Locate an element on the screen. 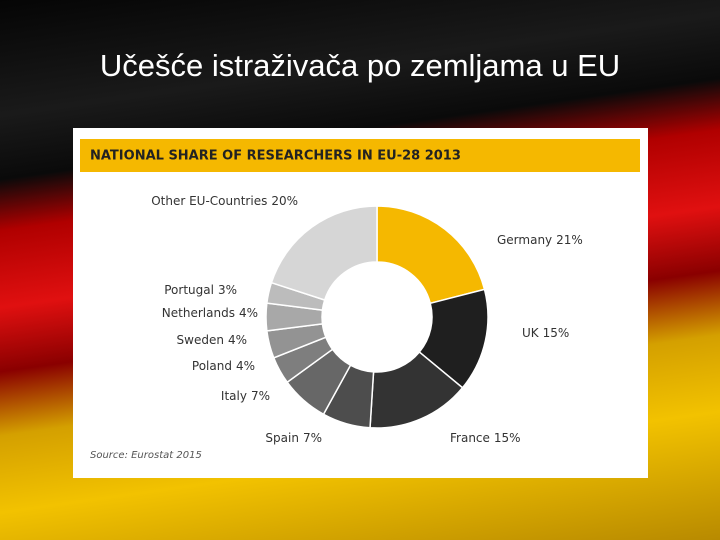 Image resolution: width=720 pixels, height=540 pixels. slice-label: Spain 7% is located at coordinates (293, 438).